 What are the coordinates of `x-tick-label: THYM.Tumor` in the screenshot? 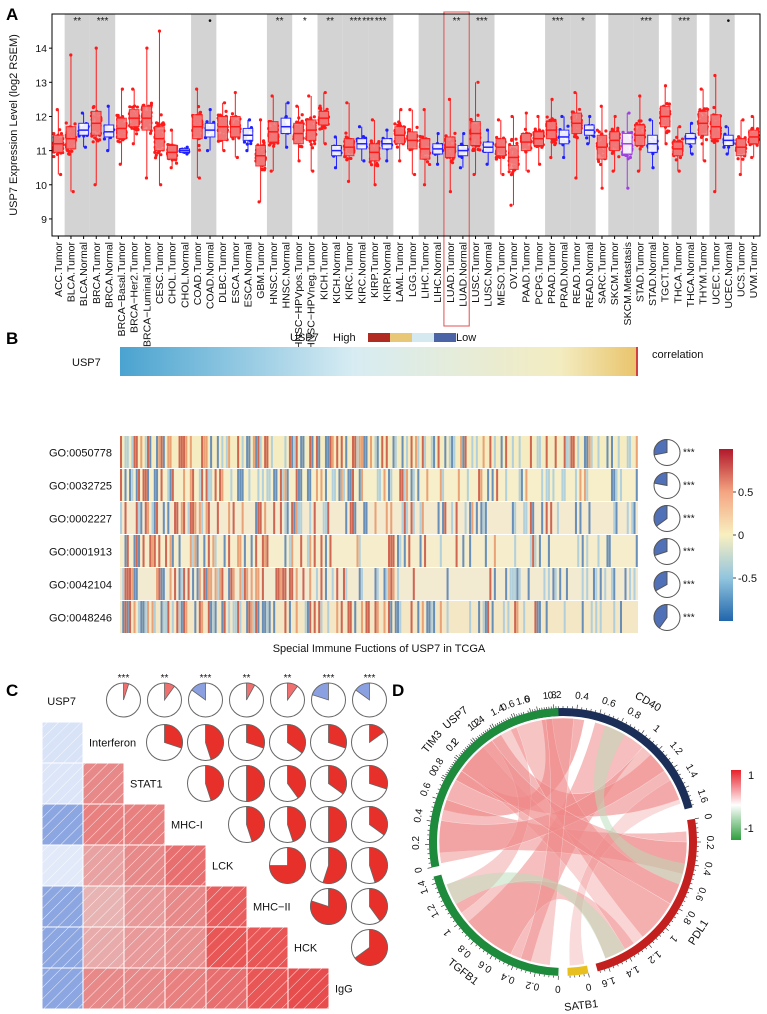 It's located at (704, 273).